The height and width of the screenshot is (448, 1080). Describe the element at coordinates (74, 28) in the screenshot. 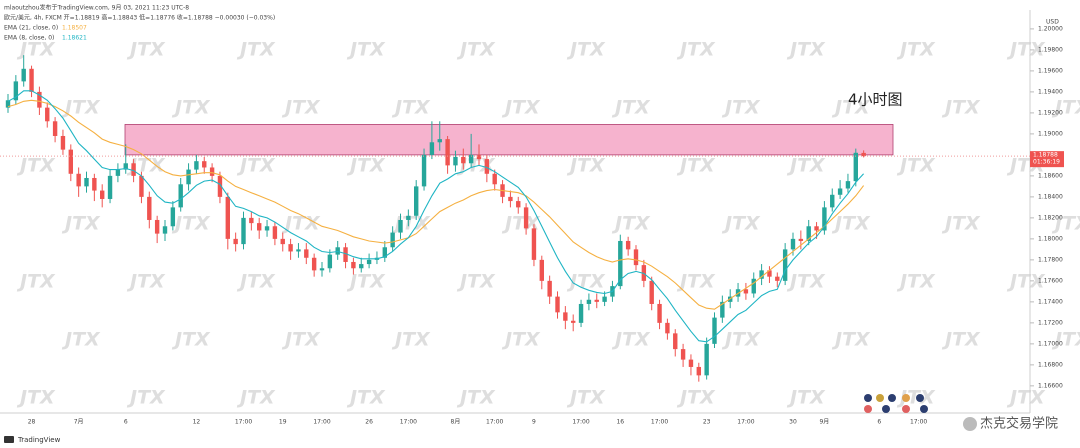

I see `legend-value: 1.18507` at that location.